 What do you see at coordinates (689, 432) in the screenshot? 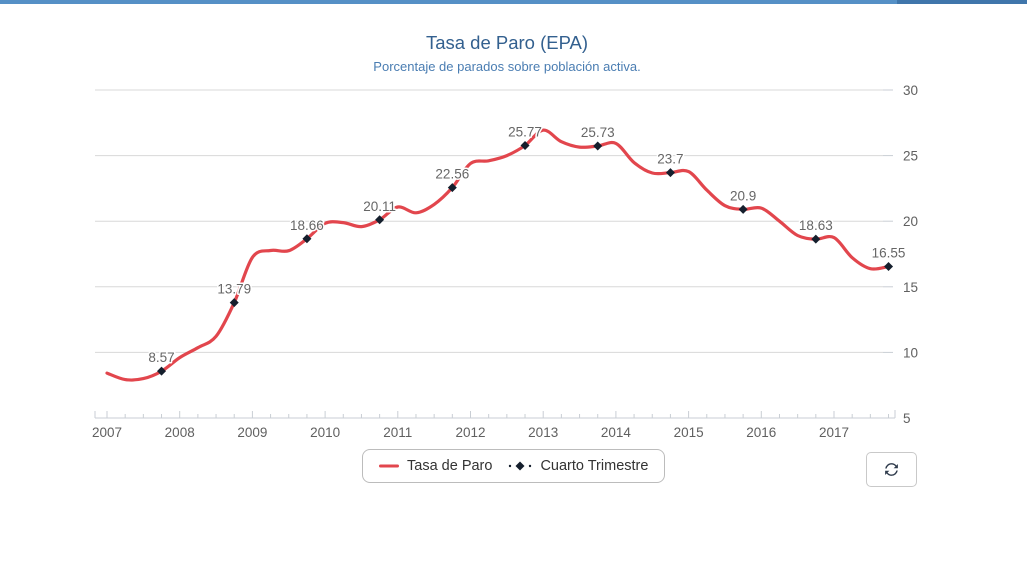
I see `x-tick-label: 2015` at bounding box center [689, 432].